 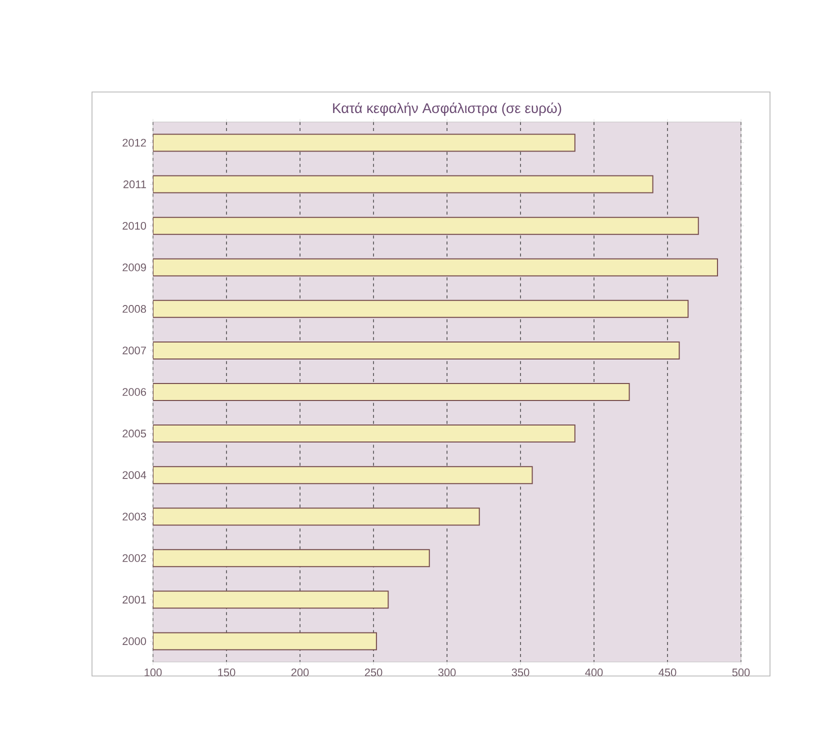 I want to click on y-tick-label: 2000, so click(x=134, y=641).